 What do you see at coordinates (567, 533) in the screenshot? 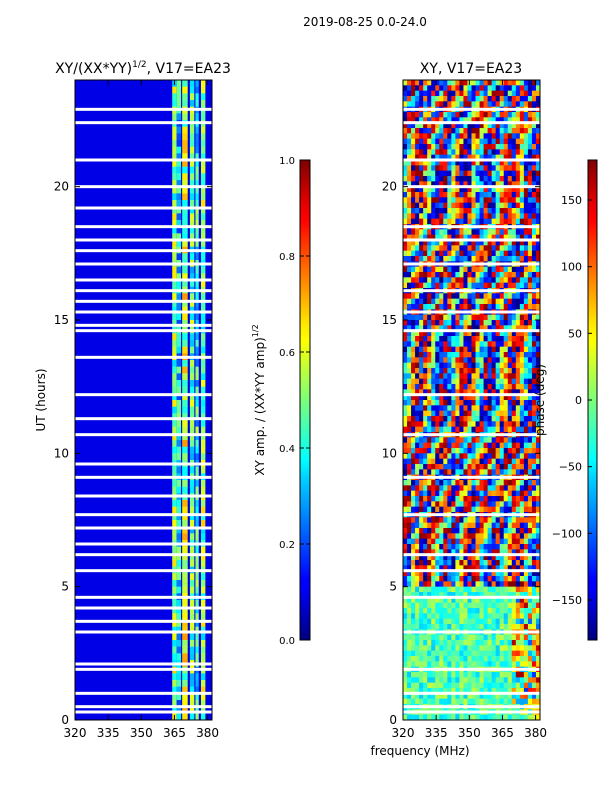
I see `colorbar-b-tick-label: −100` at bounding box center [567, 533].